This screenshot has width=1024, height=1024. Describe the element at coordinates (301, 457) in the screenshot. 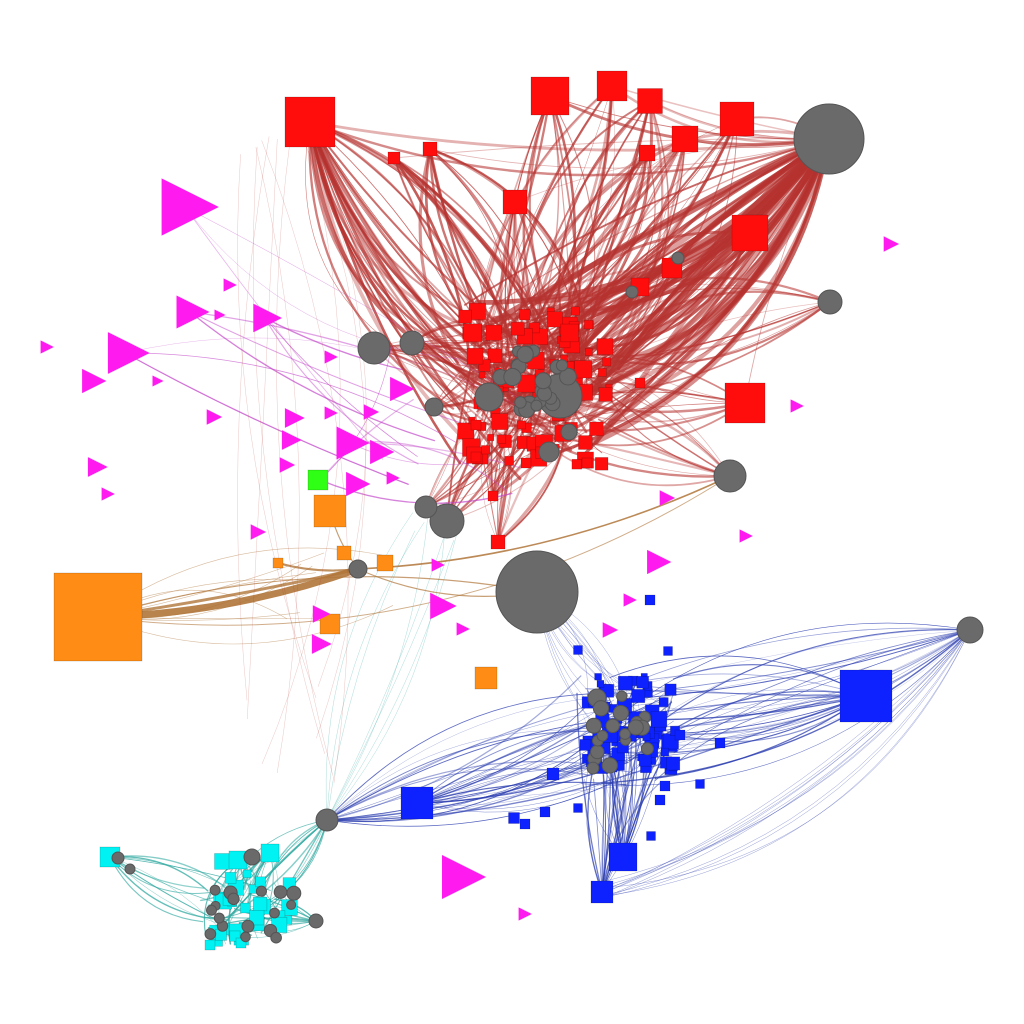

I see `cross-edge` at that location.